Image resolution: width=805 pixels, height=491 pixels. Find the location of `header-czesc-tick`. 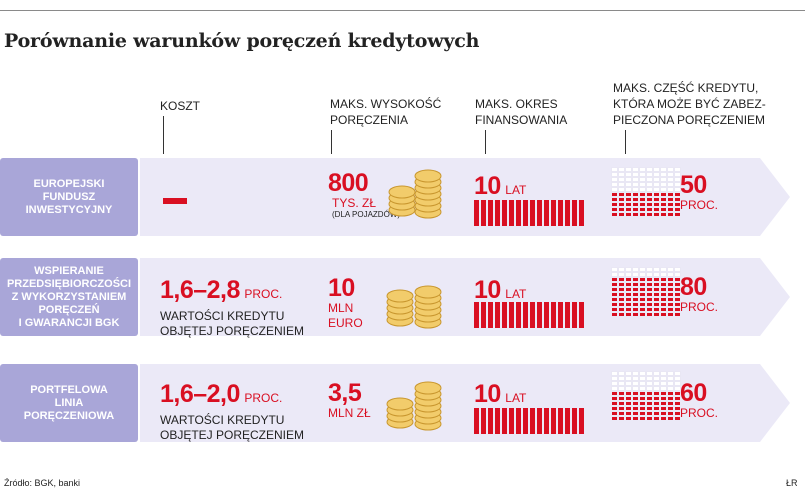

header-czesc-tick is located at coordinates (625, 142).